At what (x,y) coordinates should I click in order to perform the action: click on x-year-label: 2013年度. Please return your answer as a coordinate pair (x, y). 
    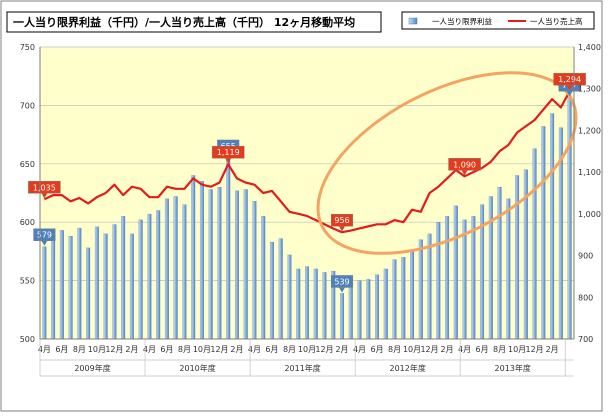
    Looking at the image, I should click on (513, 368).